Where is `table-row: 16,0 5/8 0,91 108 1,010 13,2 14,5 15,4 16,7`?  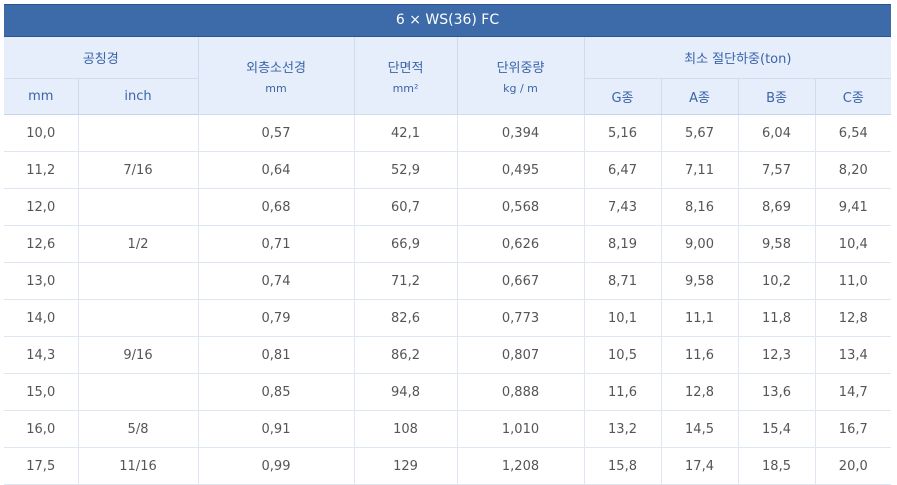 table-row: 16,0 5/8 0,91 108 1,010 13,2 14,5 15,4 16,7 is located at coordinates (448, 429).